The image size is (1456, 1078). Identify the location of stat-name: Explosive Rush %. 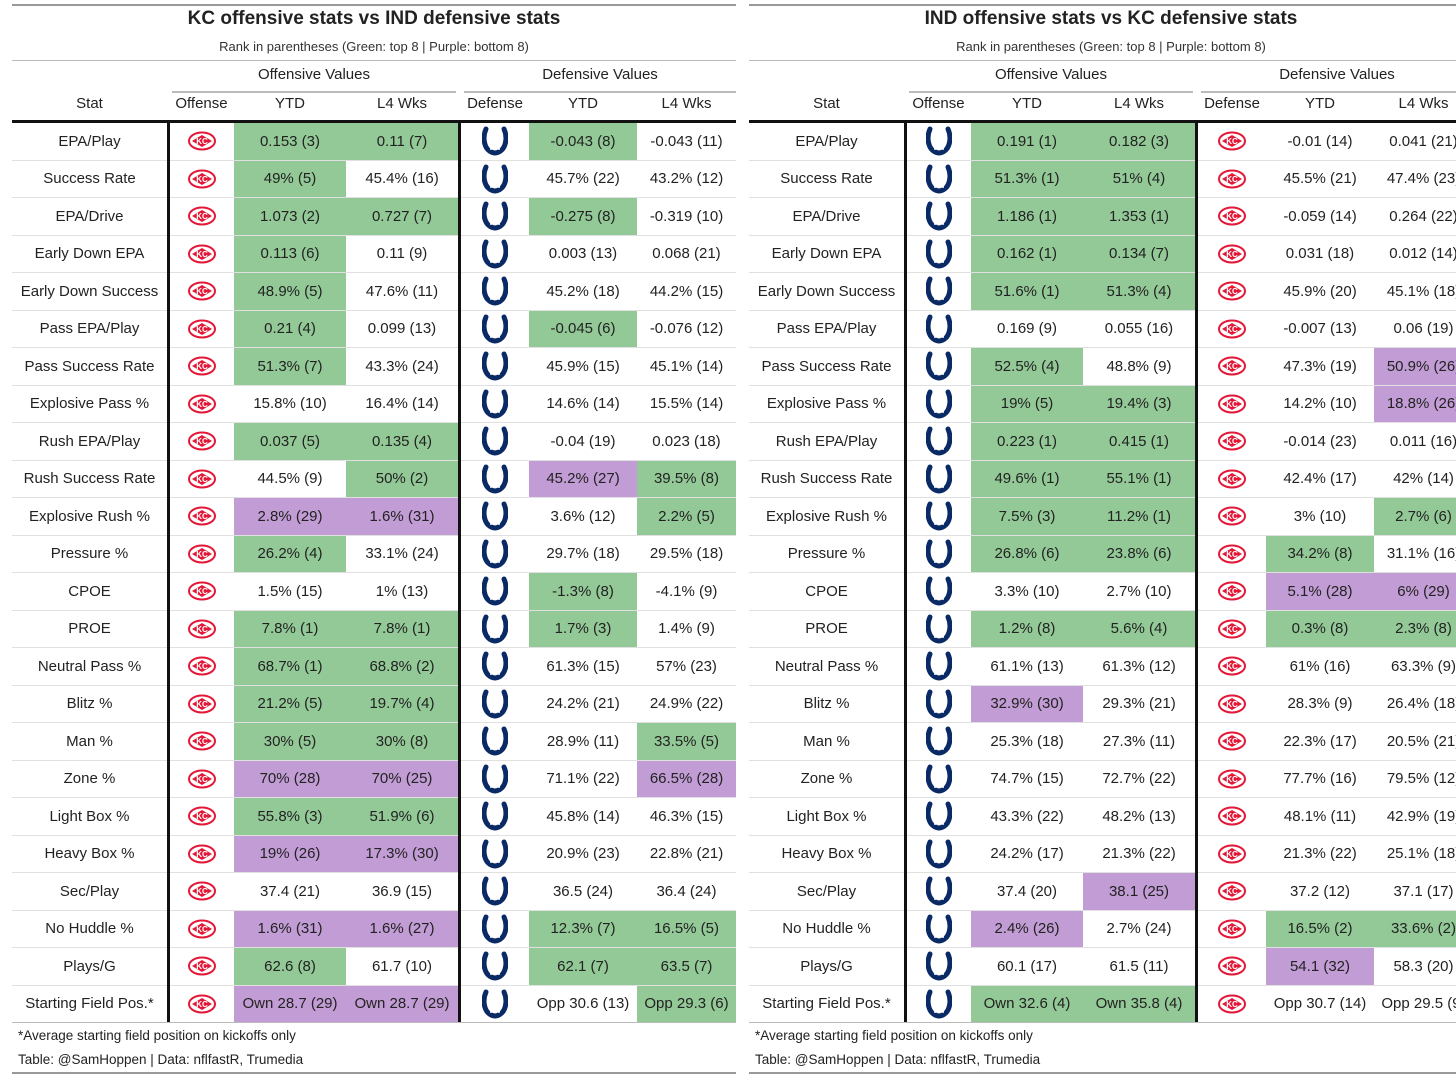
(826, 516).